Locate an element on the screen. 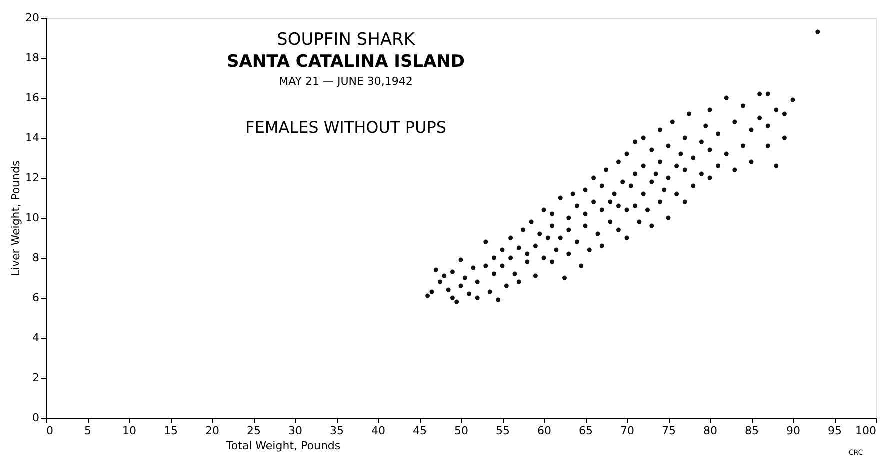 Image resolution: width=891 pixels, height=470 pixels. x-tick-label: 90 is located at coordinates (793, 431).